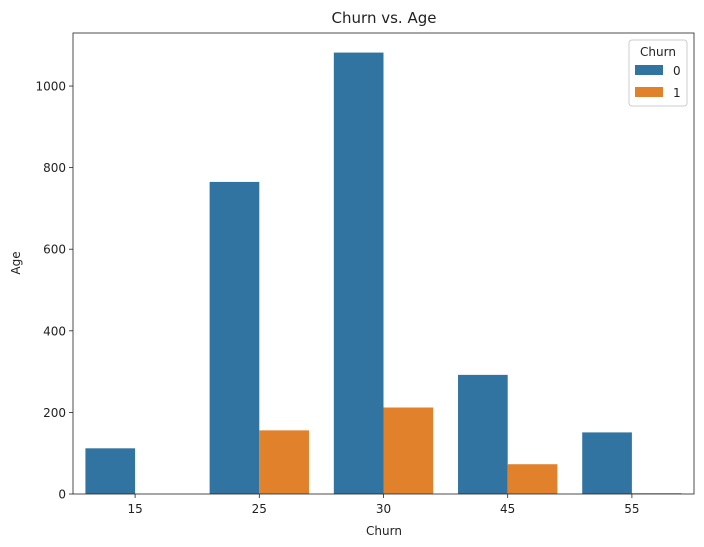  What do you see at coordinates (507, 509) in the screenshot?
I see `x-tick-label-45: 45` at bounding box center [507, 509].